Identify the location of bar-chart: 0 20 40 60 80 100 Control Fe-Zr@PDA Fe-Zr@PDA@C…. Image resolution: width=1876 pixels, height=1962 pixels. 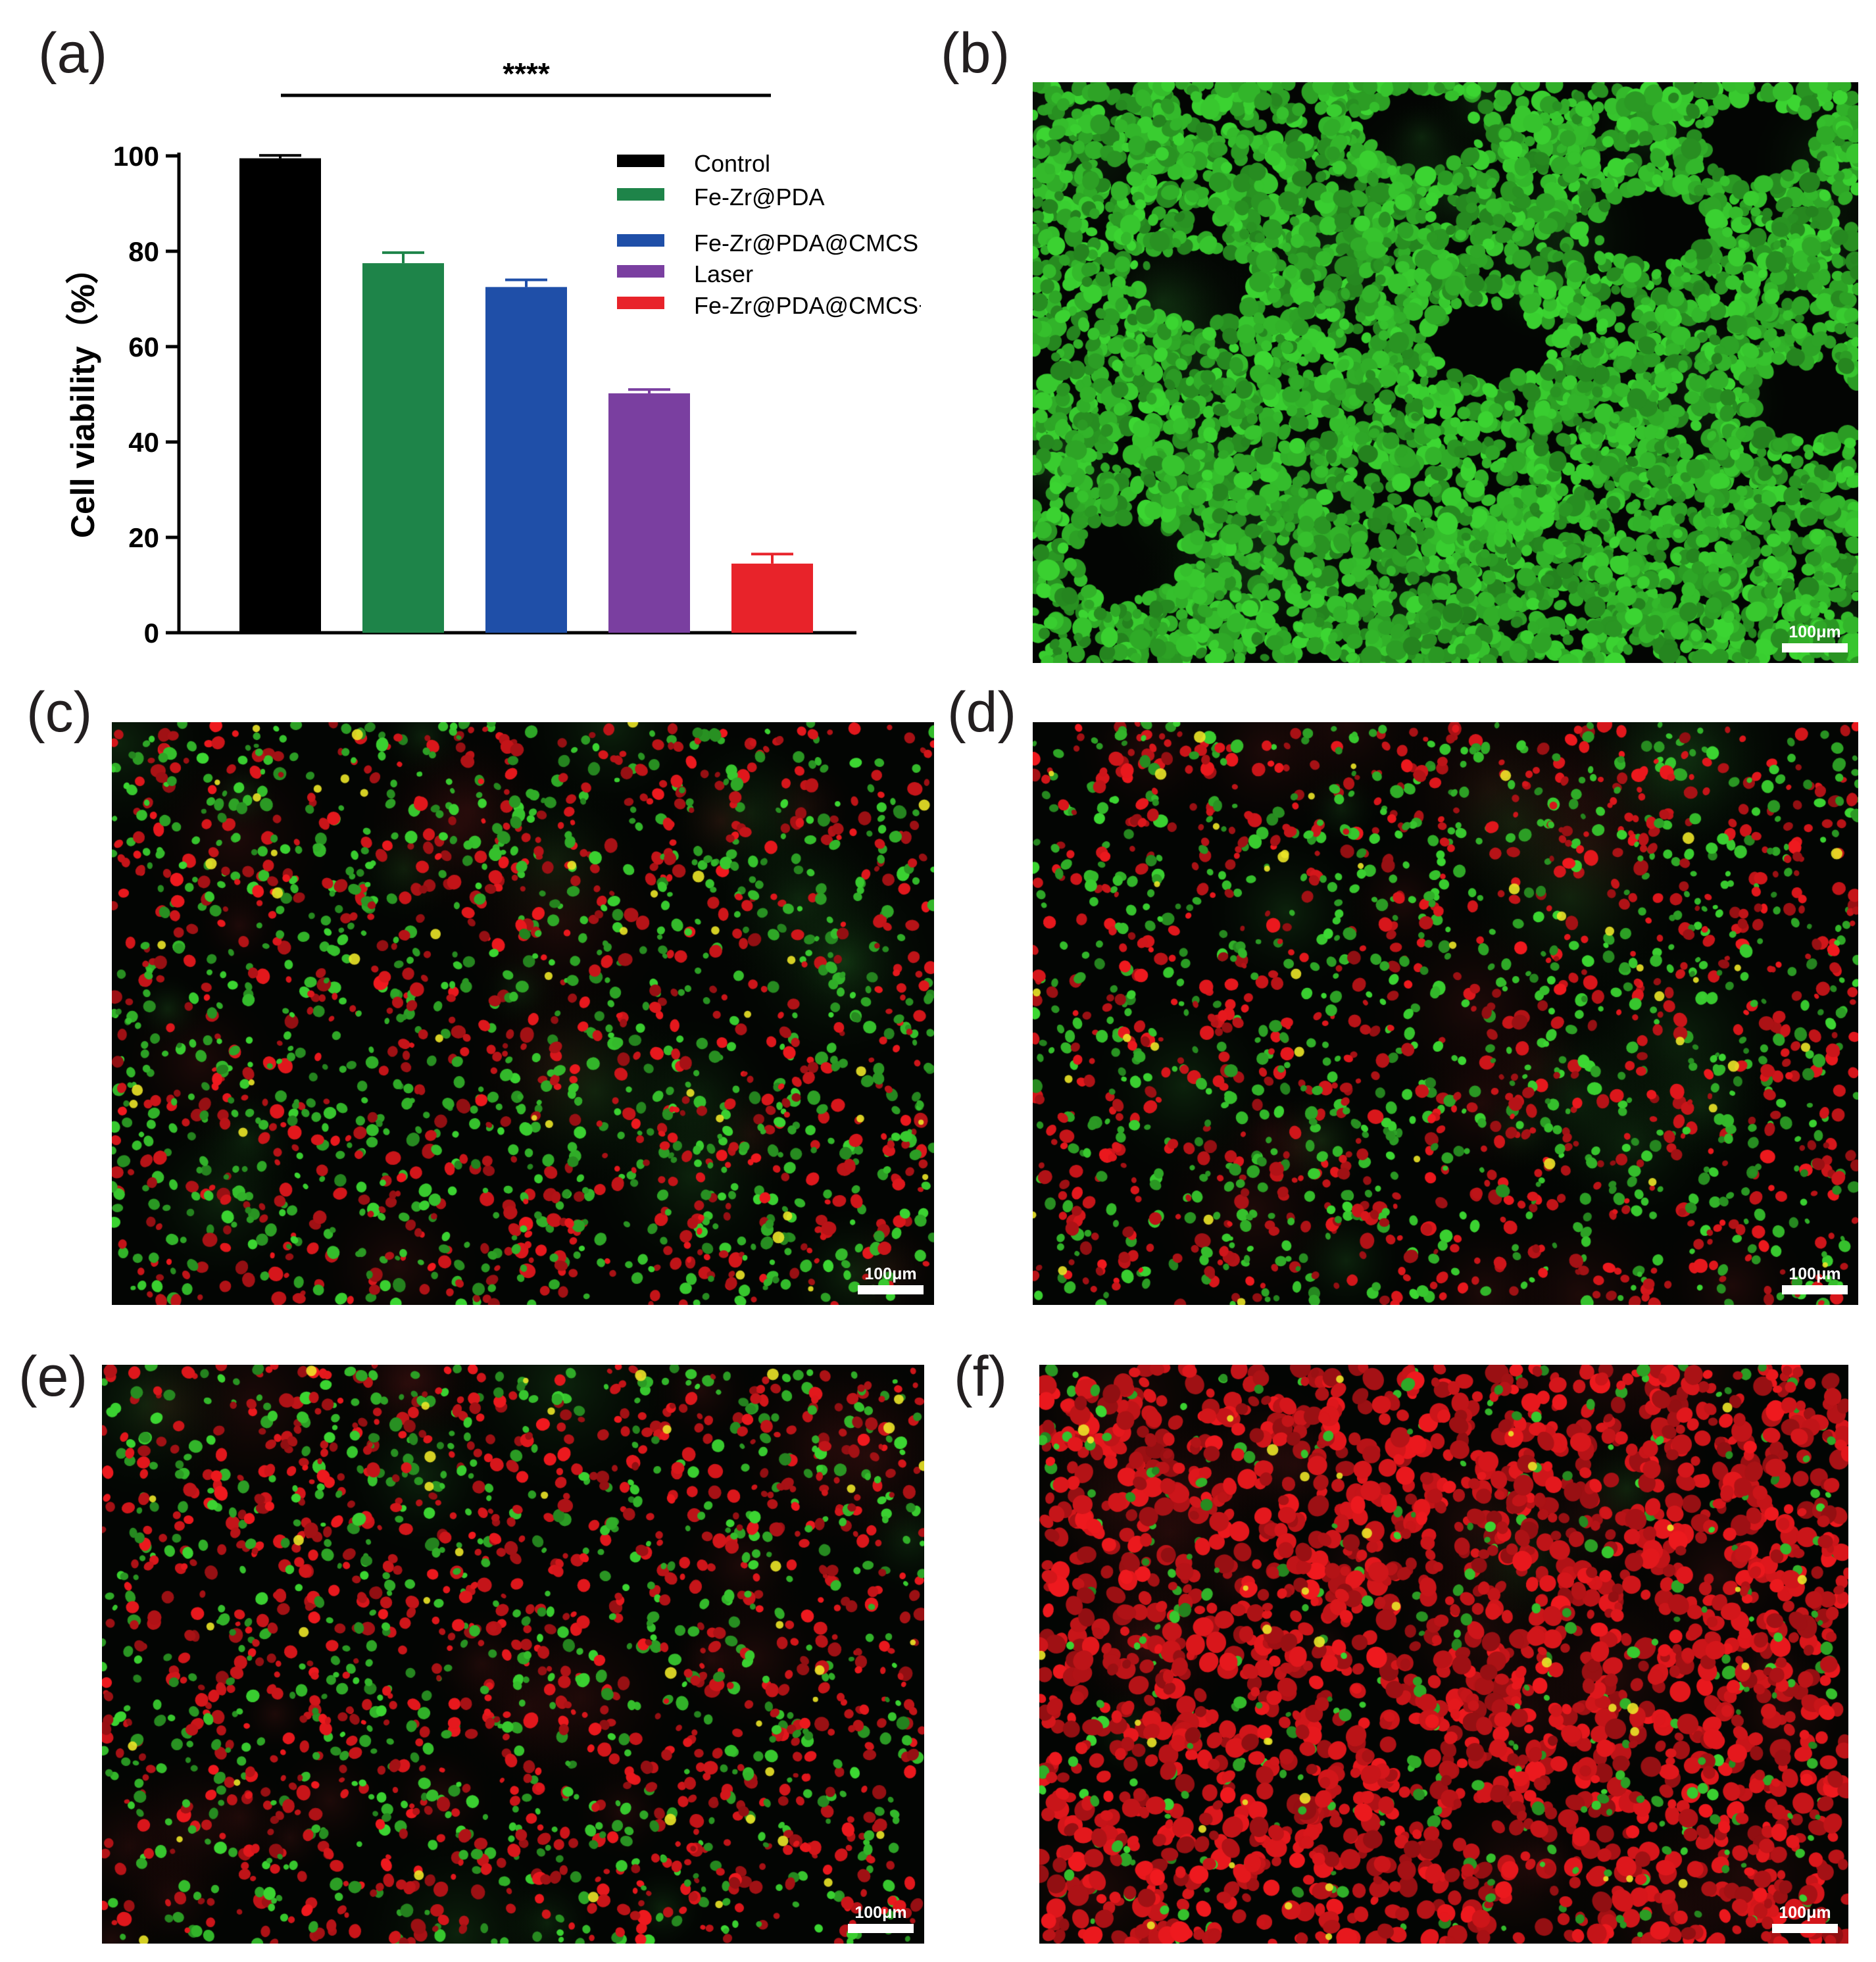
(493, 353).